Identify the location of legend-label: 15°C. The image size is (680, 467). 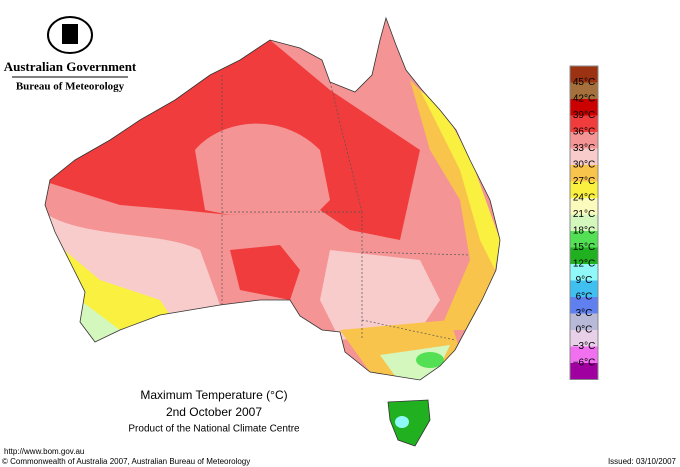
(584, 247).